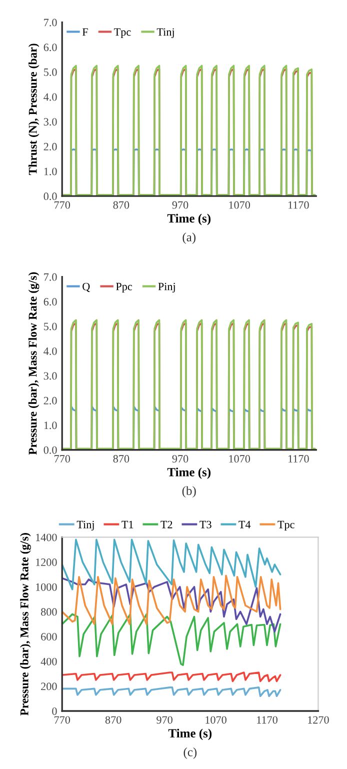  Describe the element at coordinates (166, 287) in the screenshot. I see `legend-label: Pinj` at that location.